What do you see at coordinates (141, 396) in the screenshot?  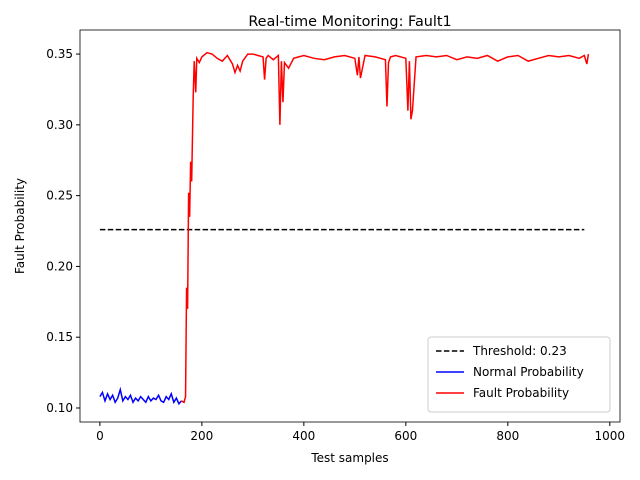 I see `data-line` at bounding box center [141, 396].